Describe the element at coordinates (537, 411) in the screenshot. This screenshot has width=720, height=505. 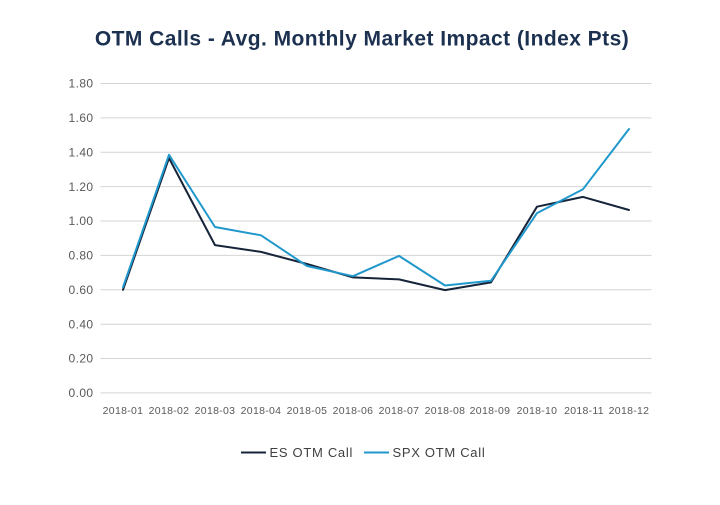
I see `svg-text: 2018-10` at that location.